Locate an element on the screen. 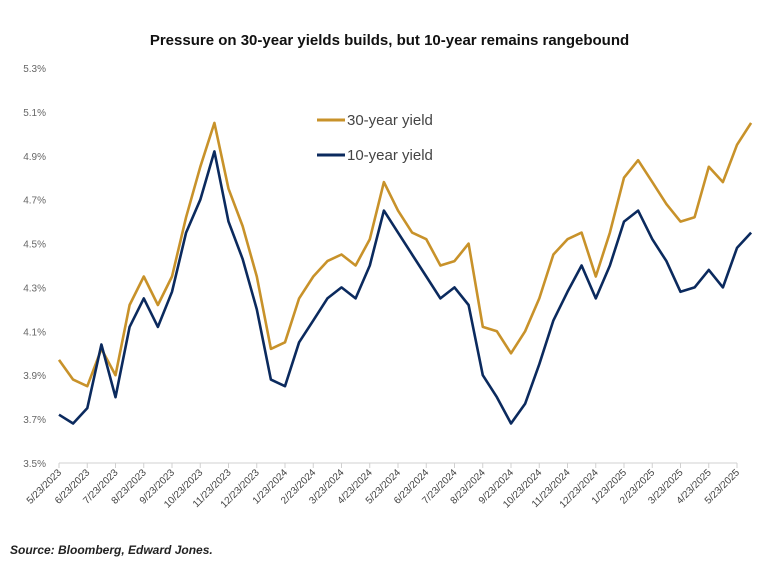 This screenshot has width=779, height=567. y-tick-label: 5.3% is located at coordinates (34, 69).